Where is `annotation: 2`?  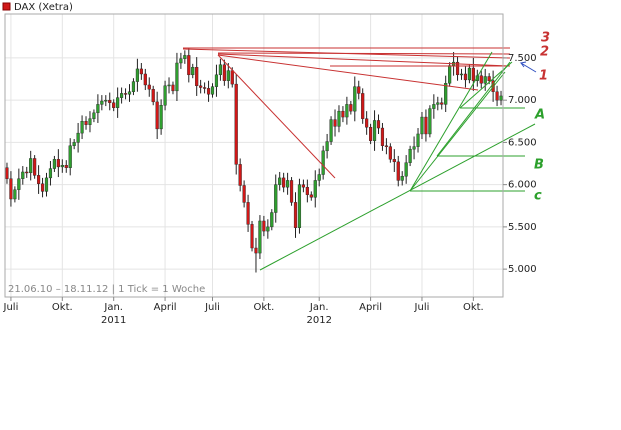
annotation: 2 is located at coordinates (544, 52).